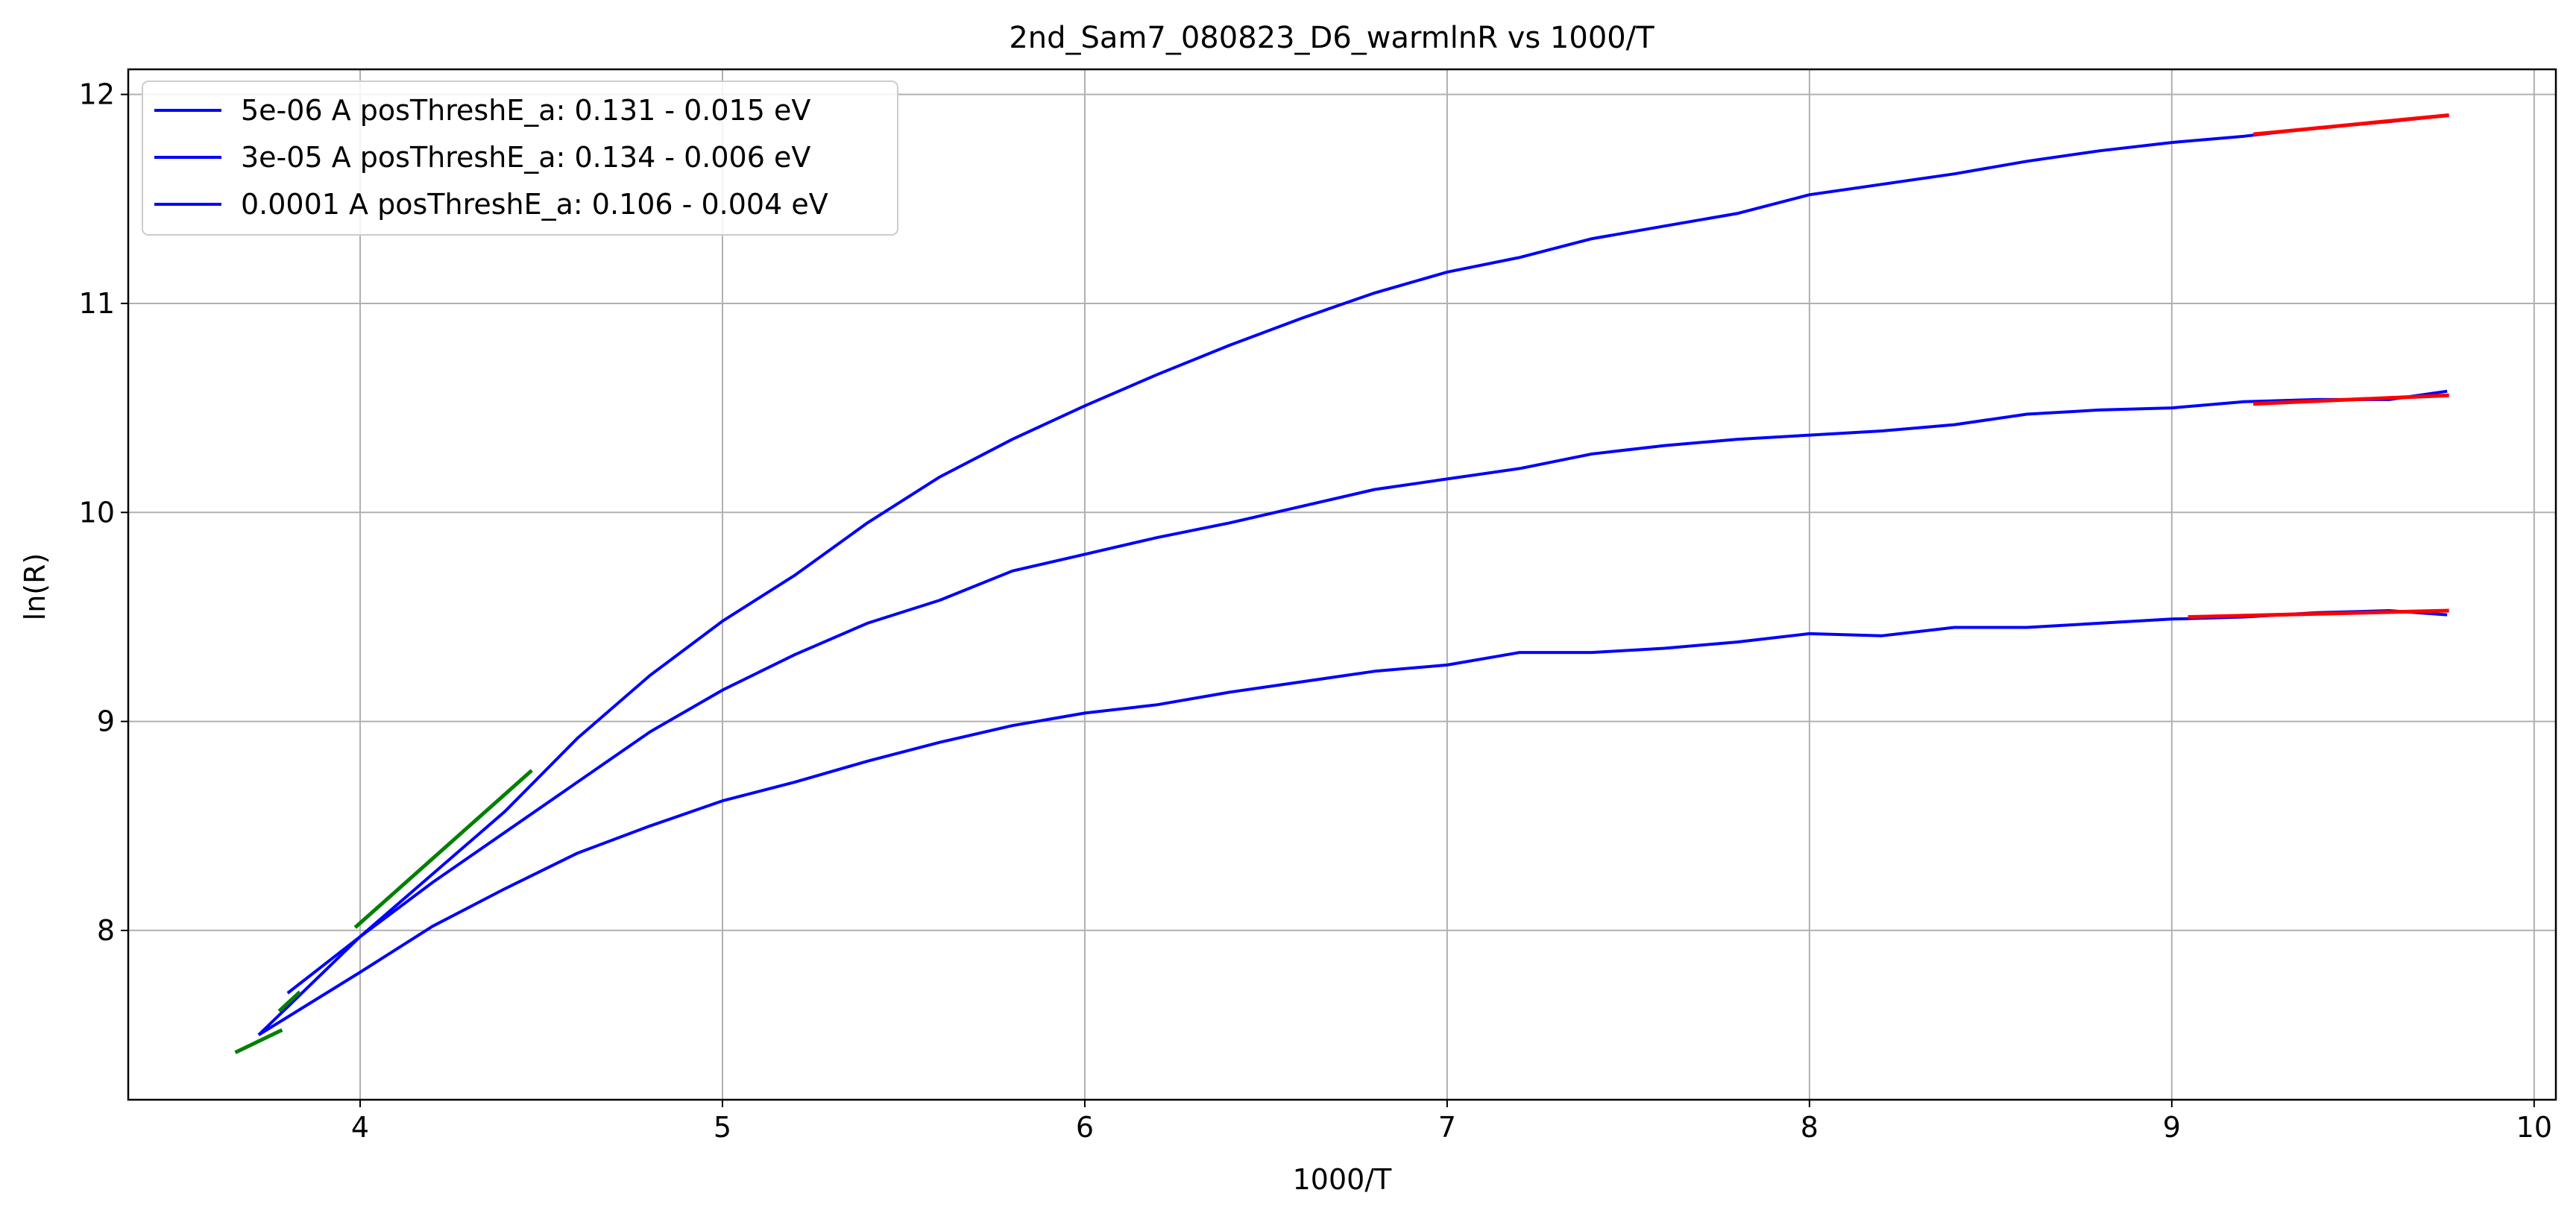  Describe the element at coordinates (1085, 1128) in the screenshot. I see `x-tick-label: 6` at that location.